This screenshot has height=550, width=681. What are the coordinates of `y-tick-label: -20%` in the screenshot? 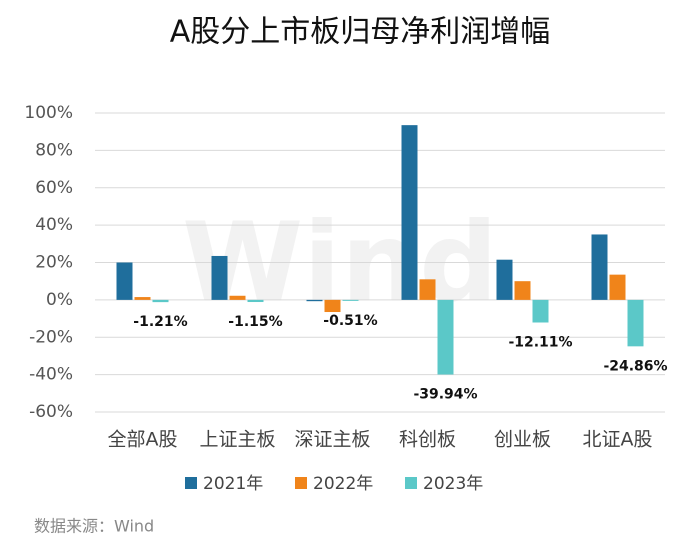 It's located at (51, 337).